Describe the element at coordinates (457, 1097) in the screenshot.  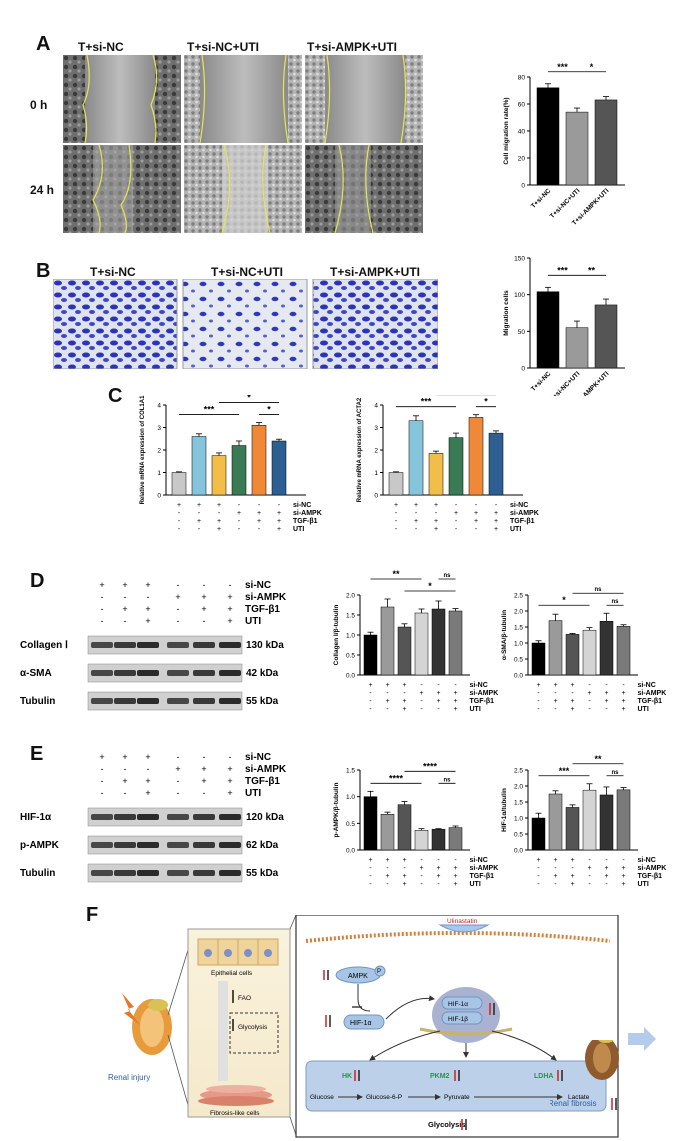
I see `pyruvate-label: Pyruvate` at that location.